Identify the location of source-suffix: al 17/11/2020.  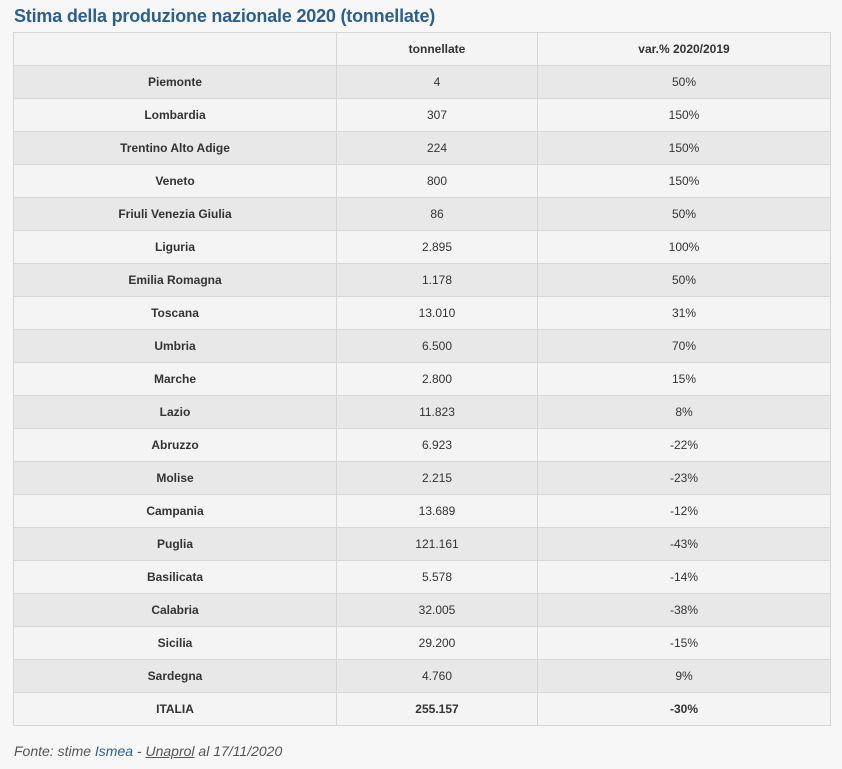
(238, 751).